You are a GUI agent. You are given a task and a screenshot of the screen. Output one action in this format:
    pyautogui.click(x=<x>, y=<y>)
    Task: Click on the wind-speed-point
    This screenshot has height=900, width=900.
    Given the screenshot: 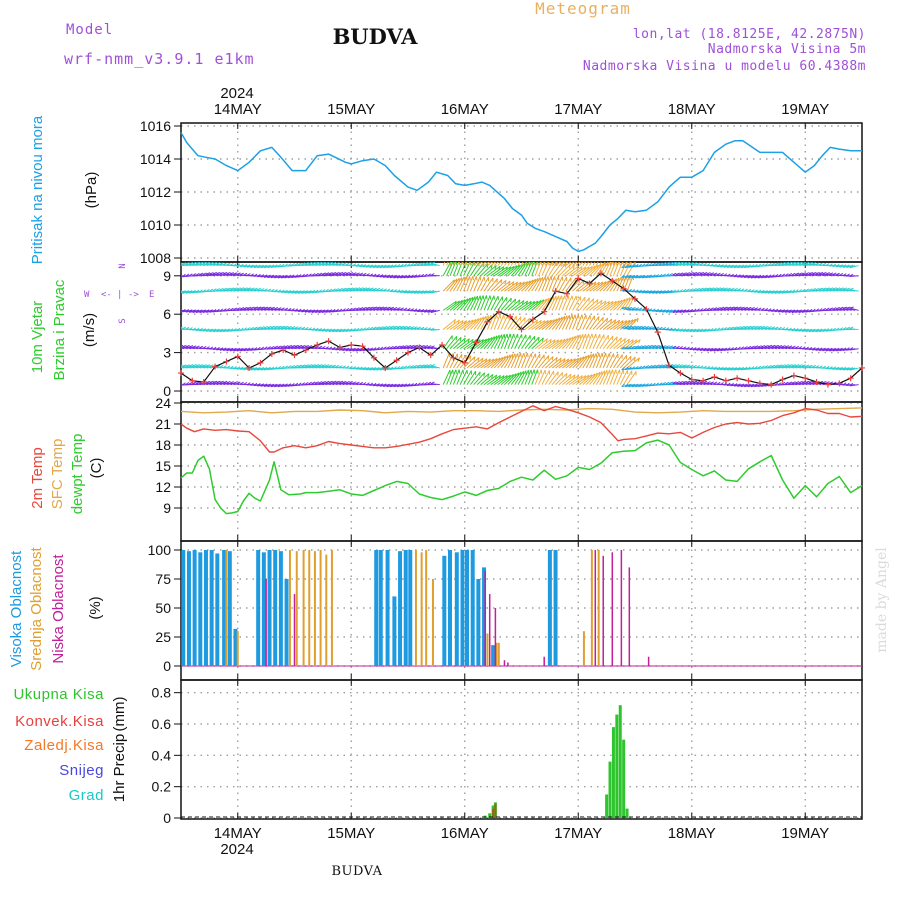 What is the action you would take?
    pyautogui.click(x=351, y=344)
    